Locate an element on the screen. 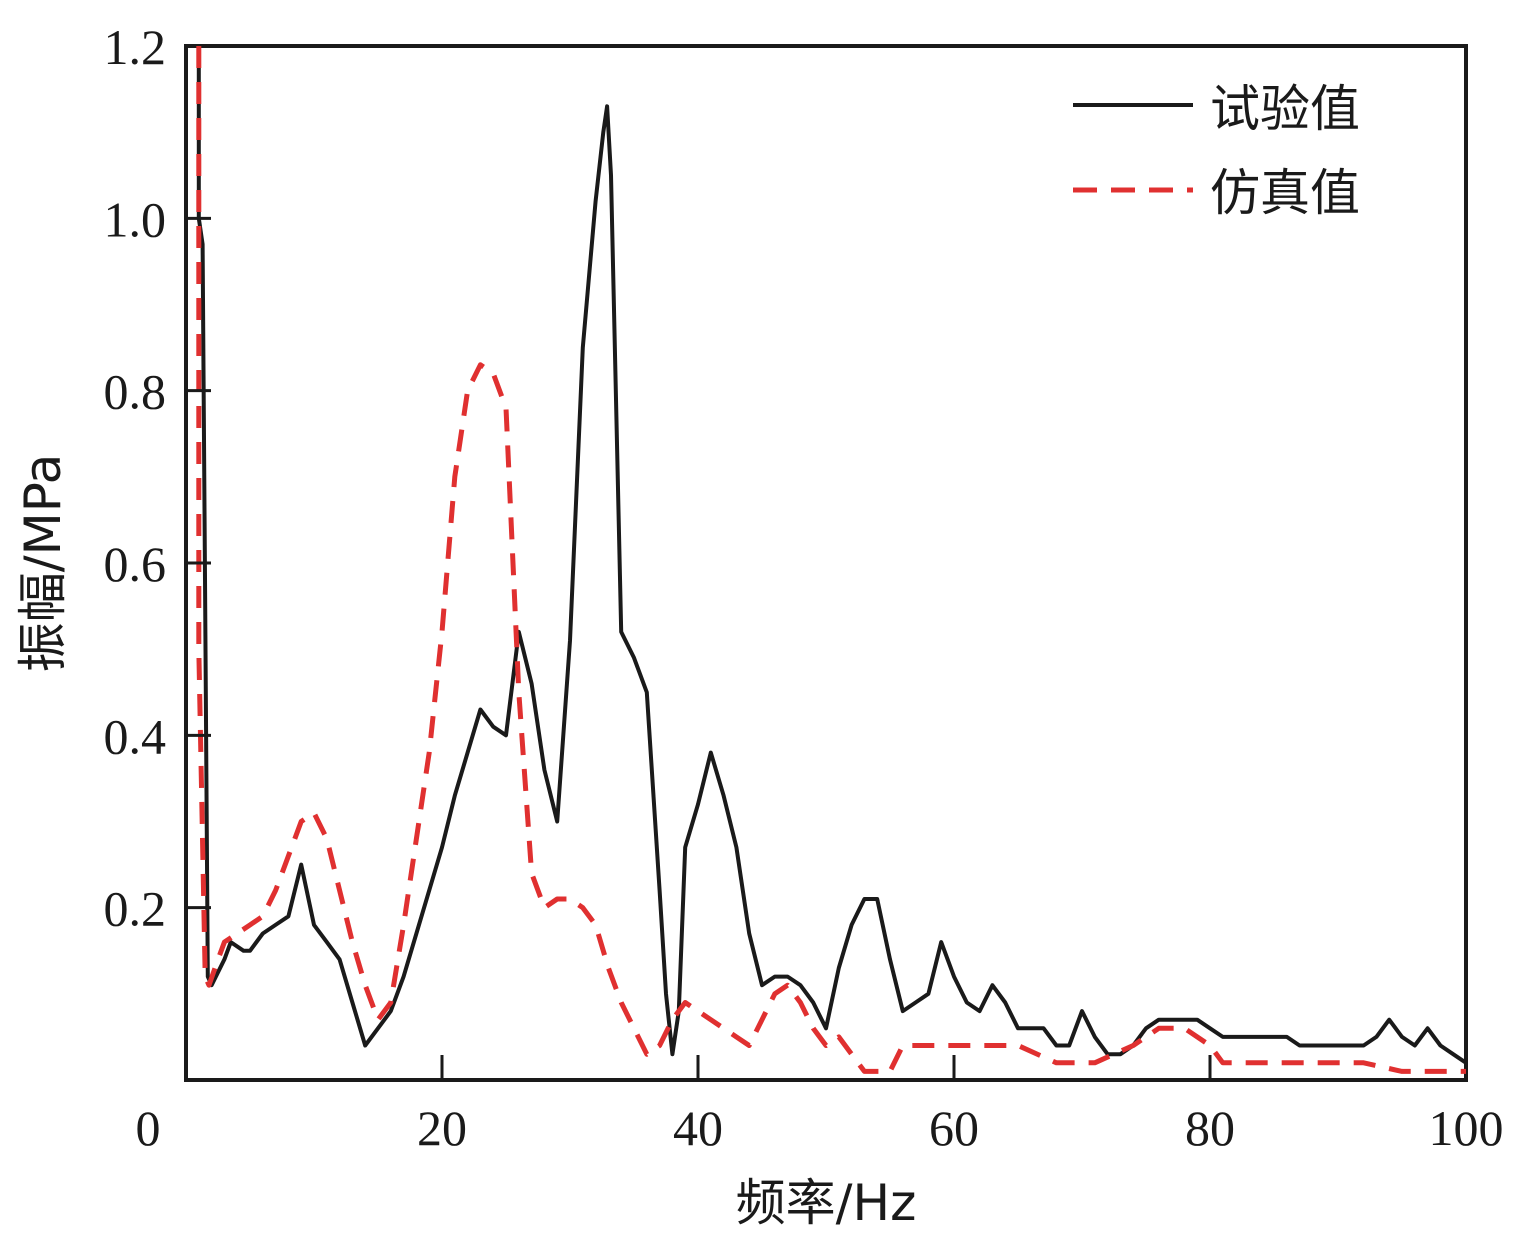 Image resolution: width=1535 pixels, height=1256 pixels. y-tick-label: 1.2 is located at coordinates (135, 47).